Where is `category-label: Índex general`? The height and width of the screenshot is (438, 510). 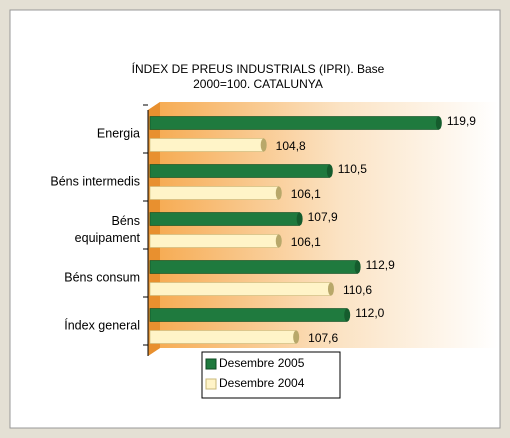 category-label: Índex general is located at coordinates (102, 325).